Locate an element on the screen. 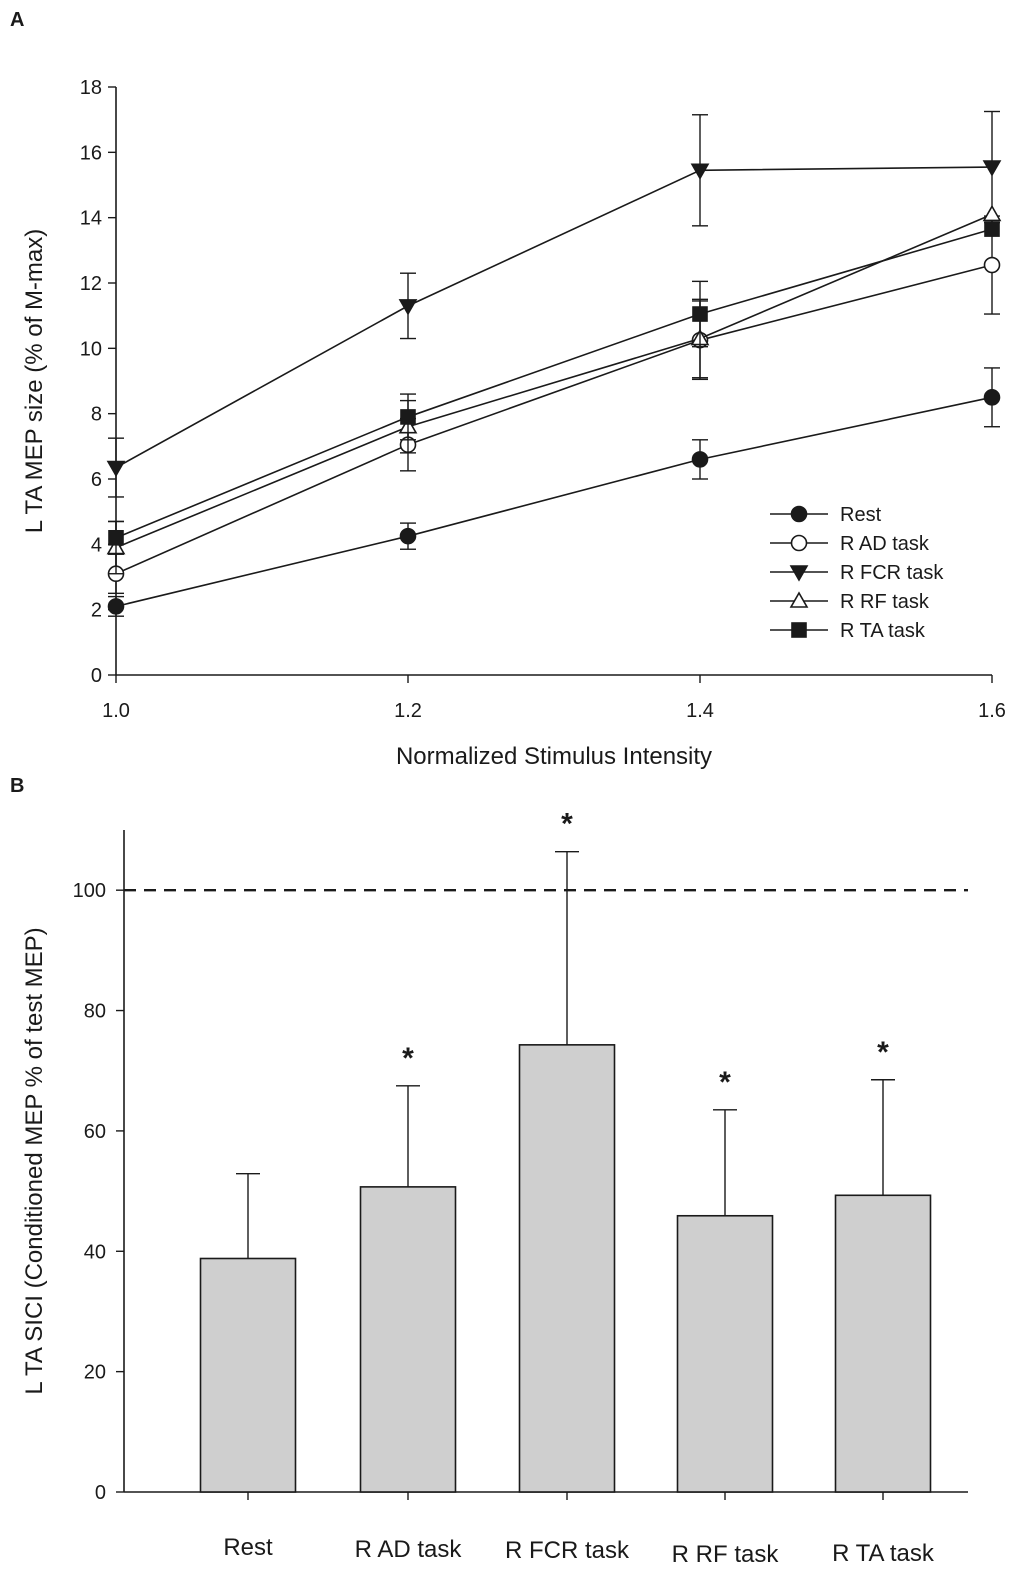 The height and width of the screenshot is (1588, 1020). panel-a-y-tick-label: 16 is located at coordinates (91, 153).